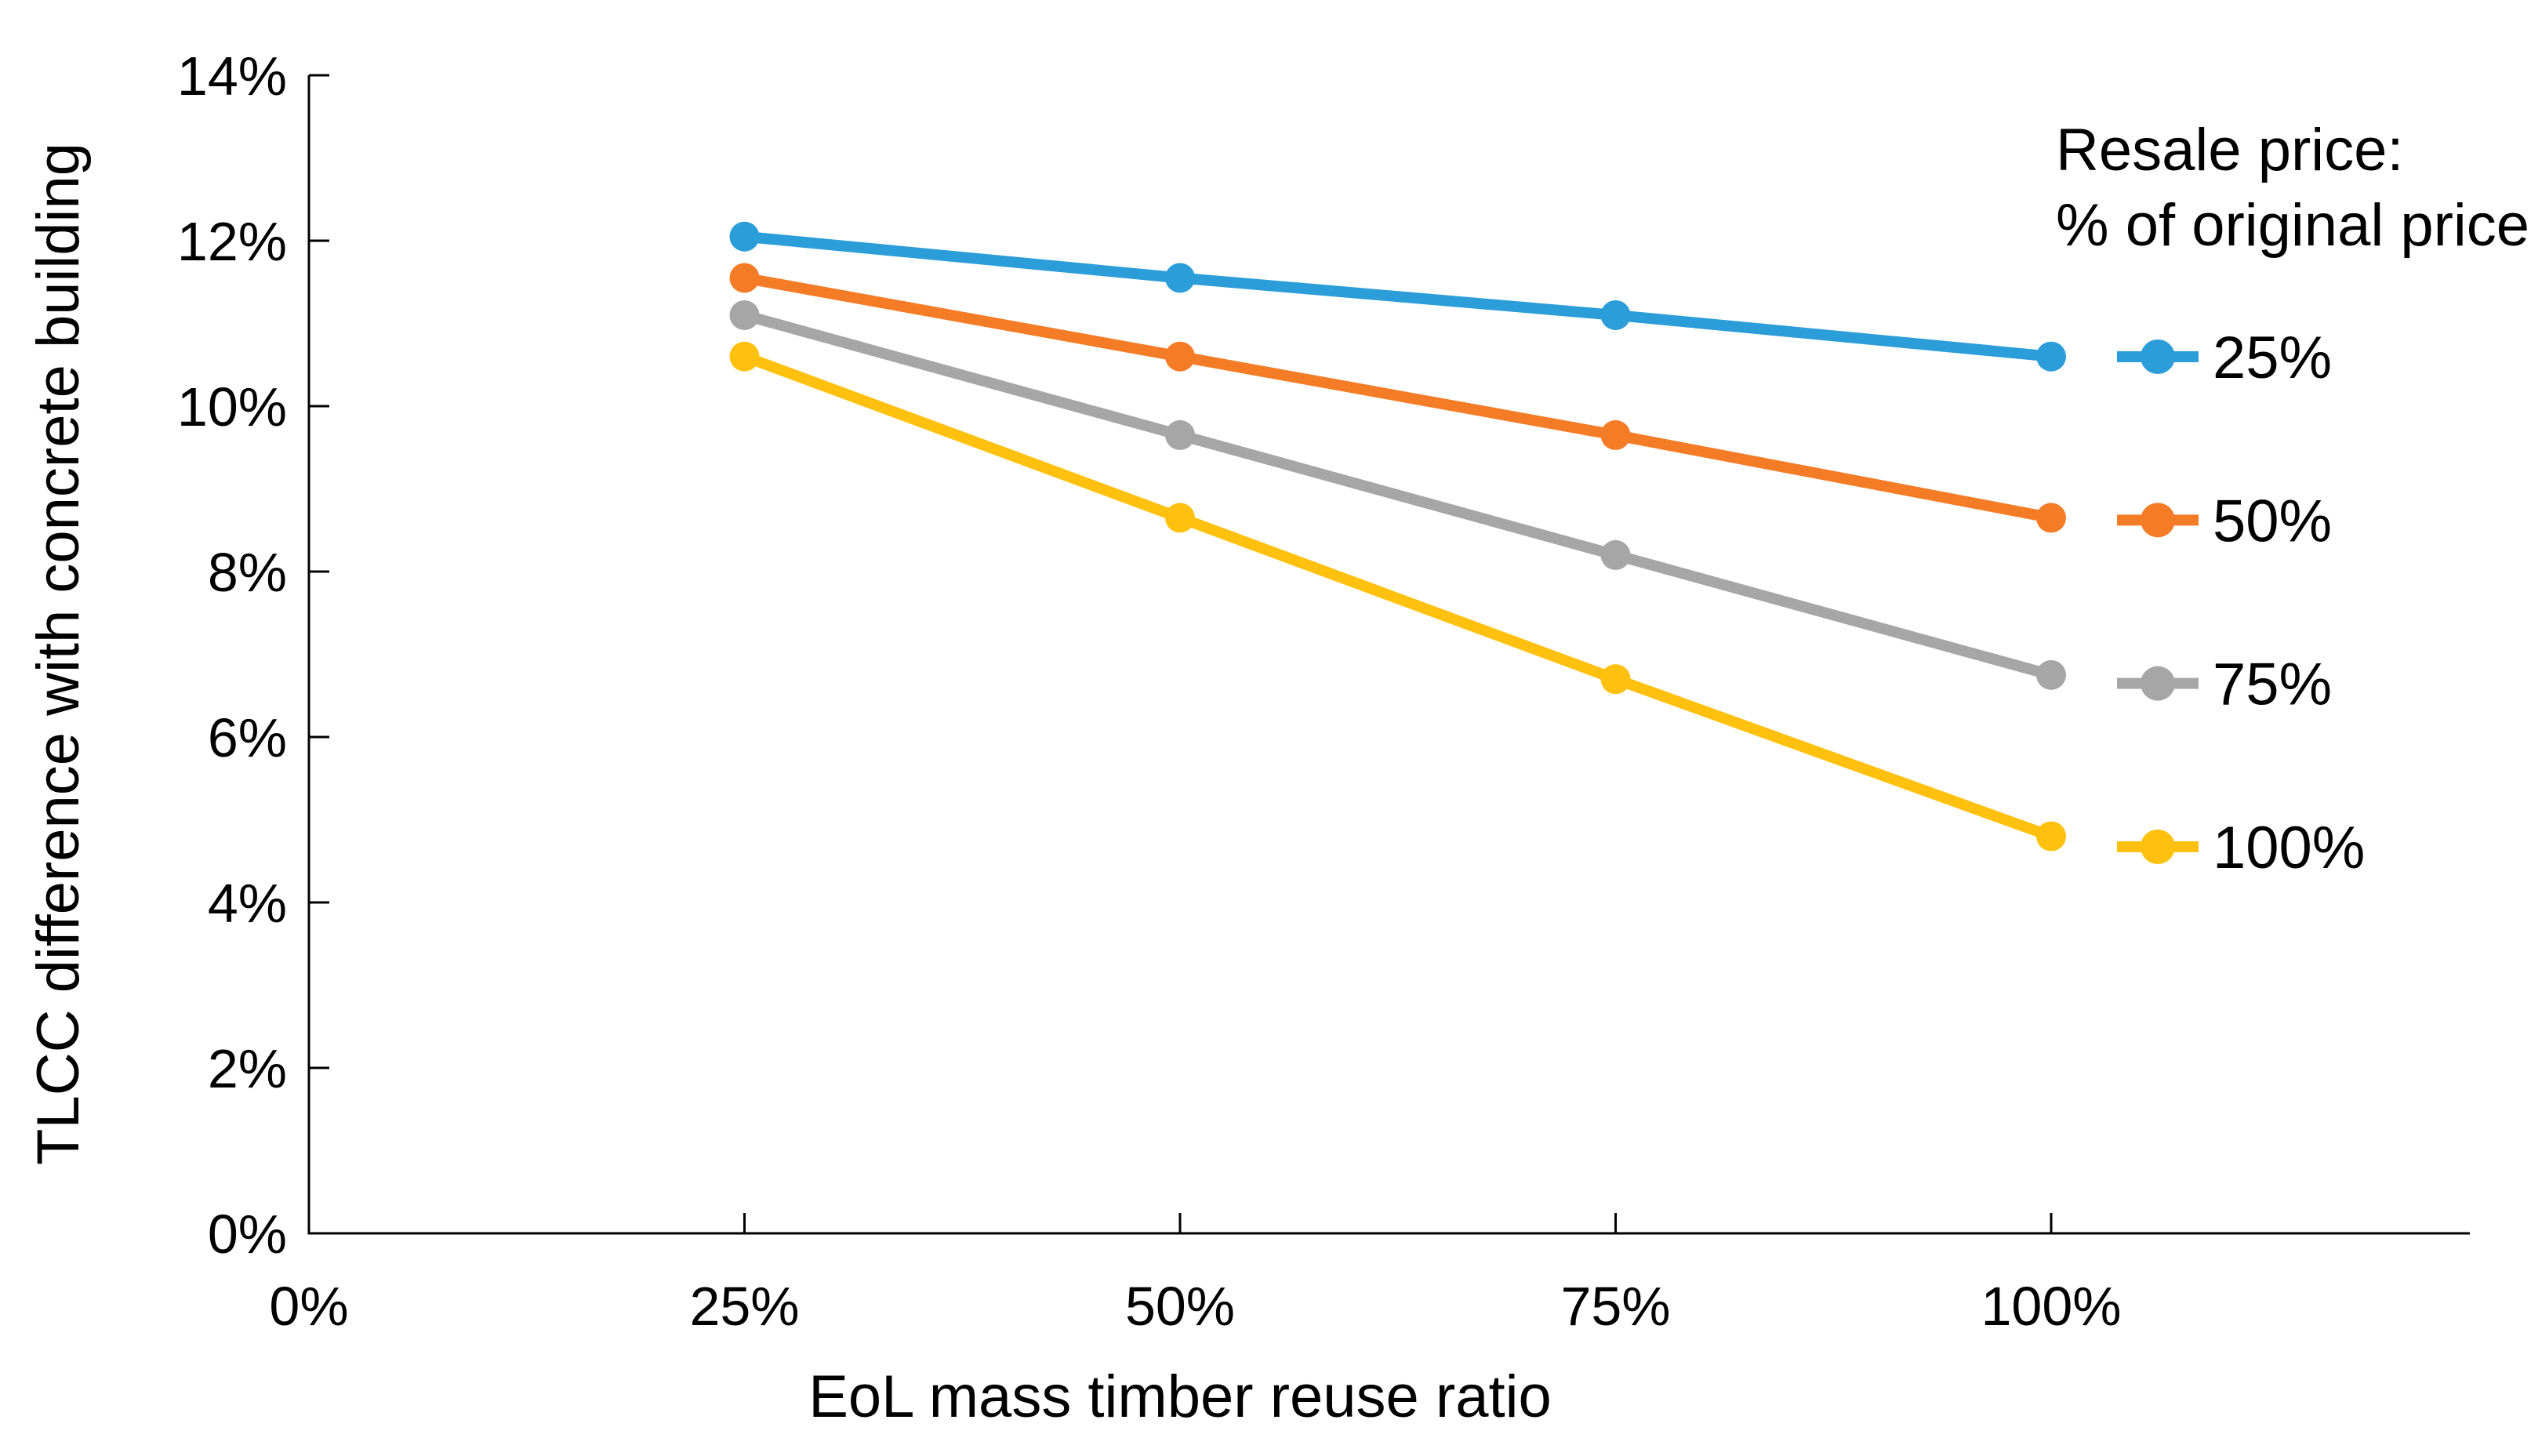  I want to click on series-point-50%-x25, so click(744, 278).